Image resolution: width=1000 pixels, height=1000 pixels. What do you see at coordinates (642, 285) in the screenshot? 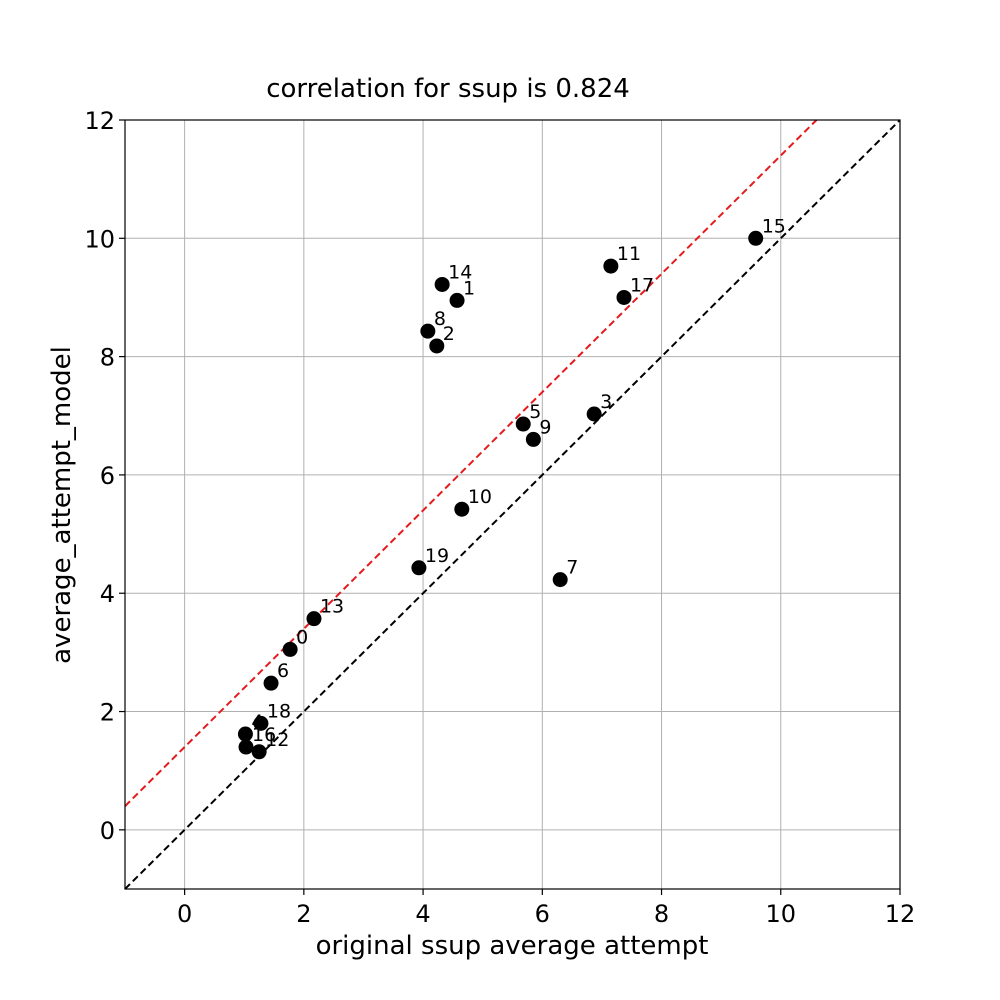
I see `point-label: 17` at bounding box center [642, 285].